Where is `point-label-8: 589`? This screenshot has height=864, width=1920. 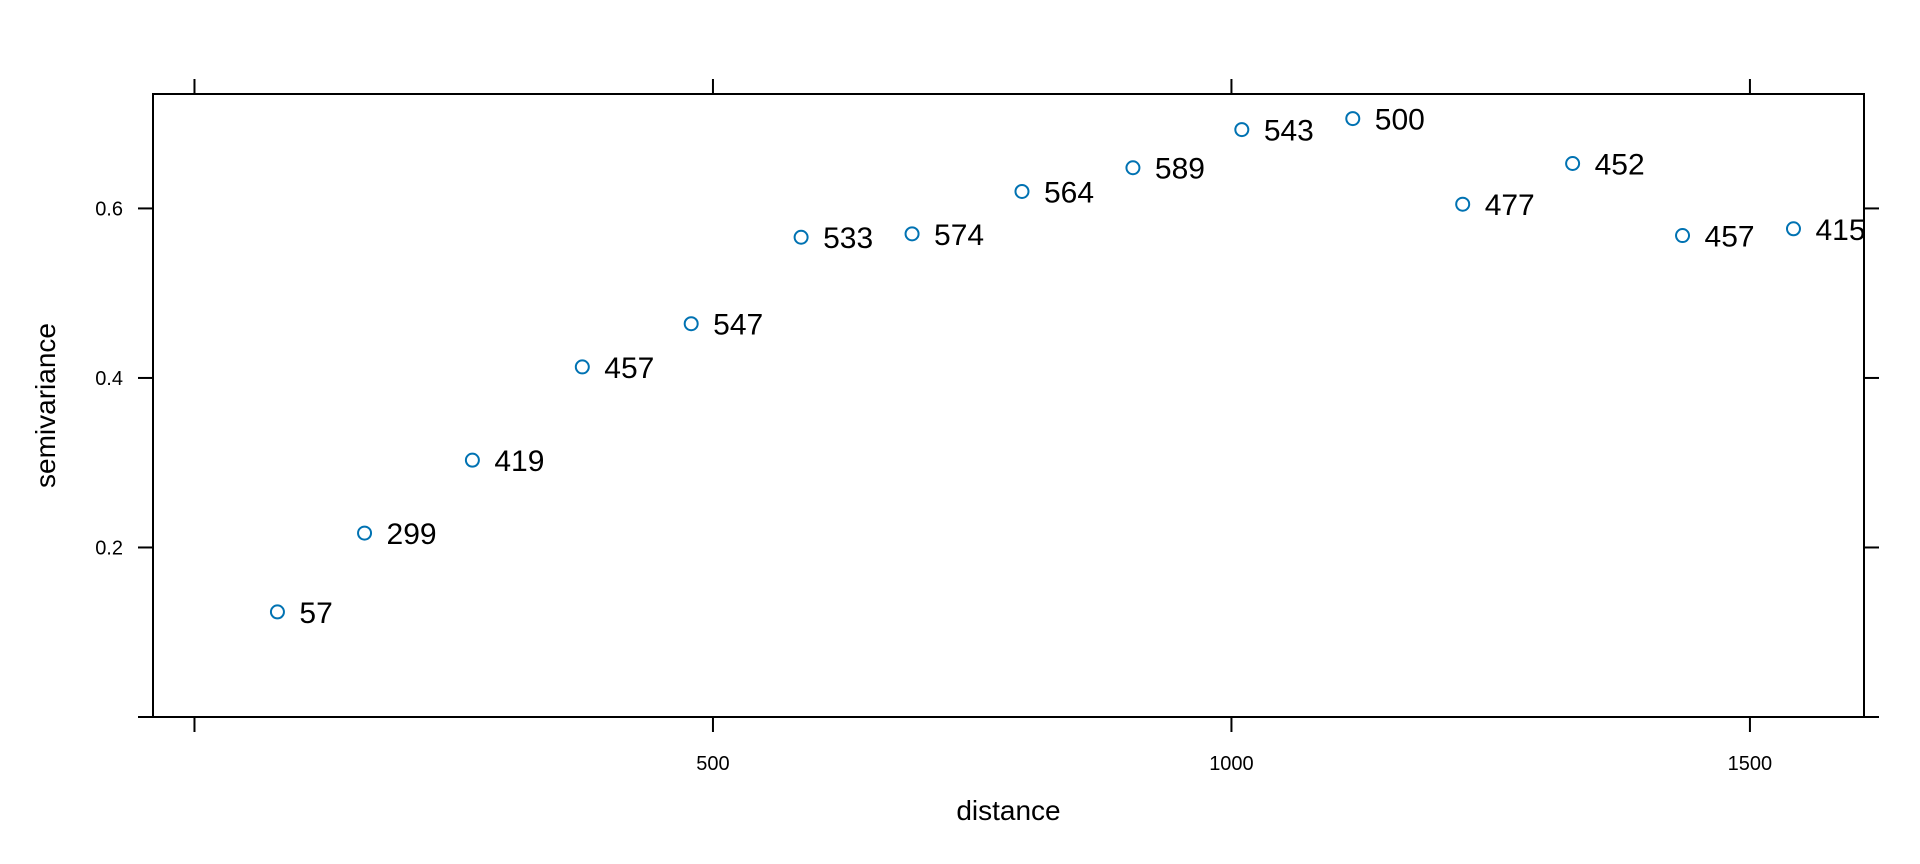
point-label-8: 589 is located at coordinates (1180, 169).